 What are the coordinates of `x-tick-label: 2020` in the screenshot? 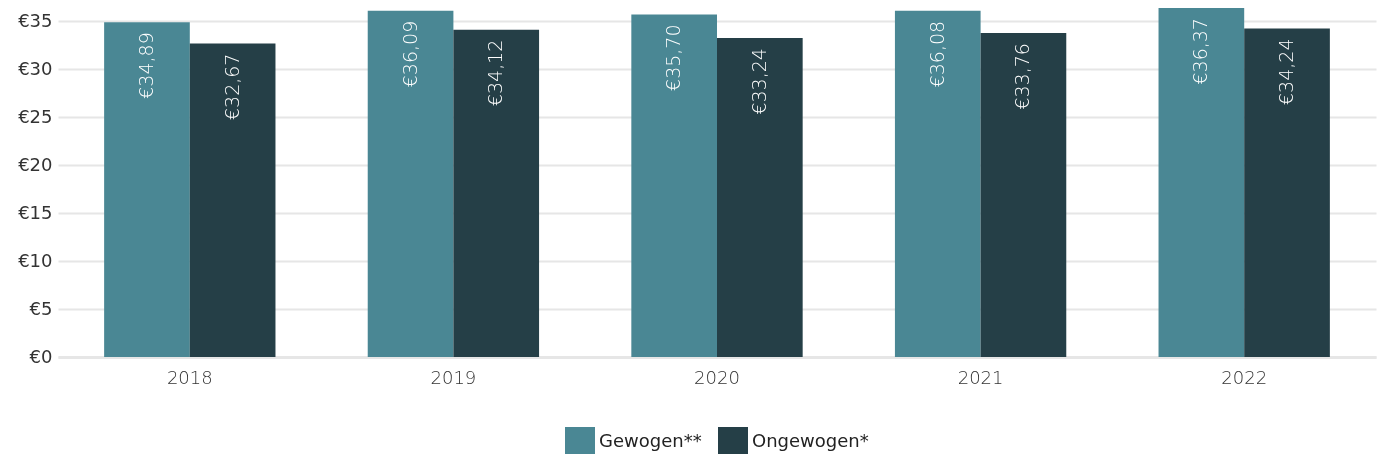 It's located at (717, 377).